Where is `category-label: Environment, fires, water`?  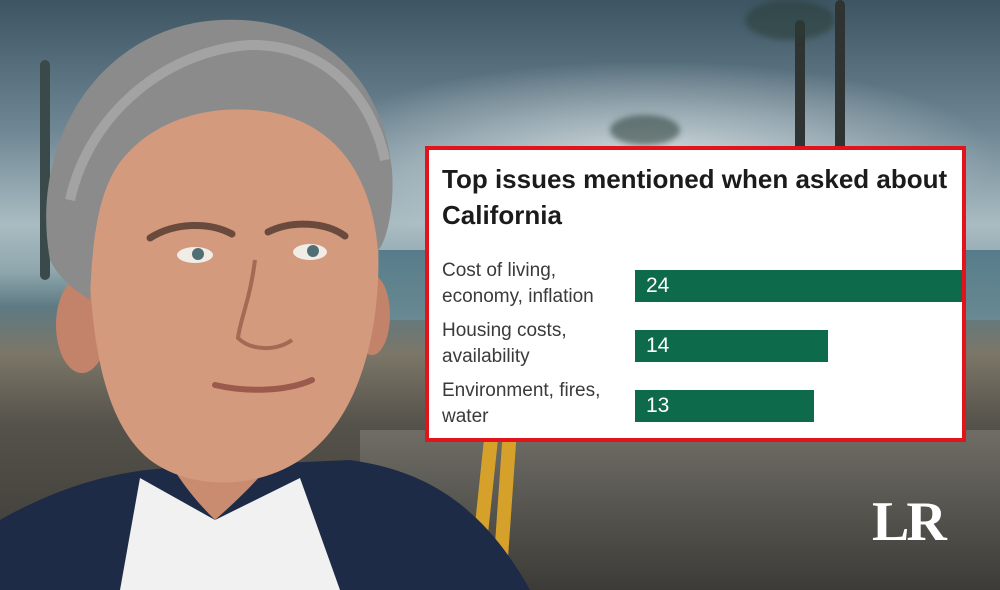
category-label: Environment, fires, water is located at coordinates (539, 404).